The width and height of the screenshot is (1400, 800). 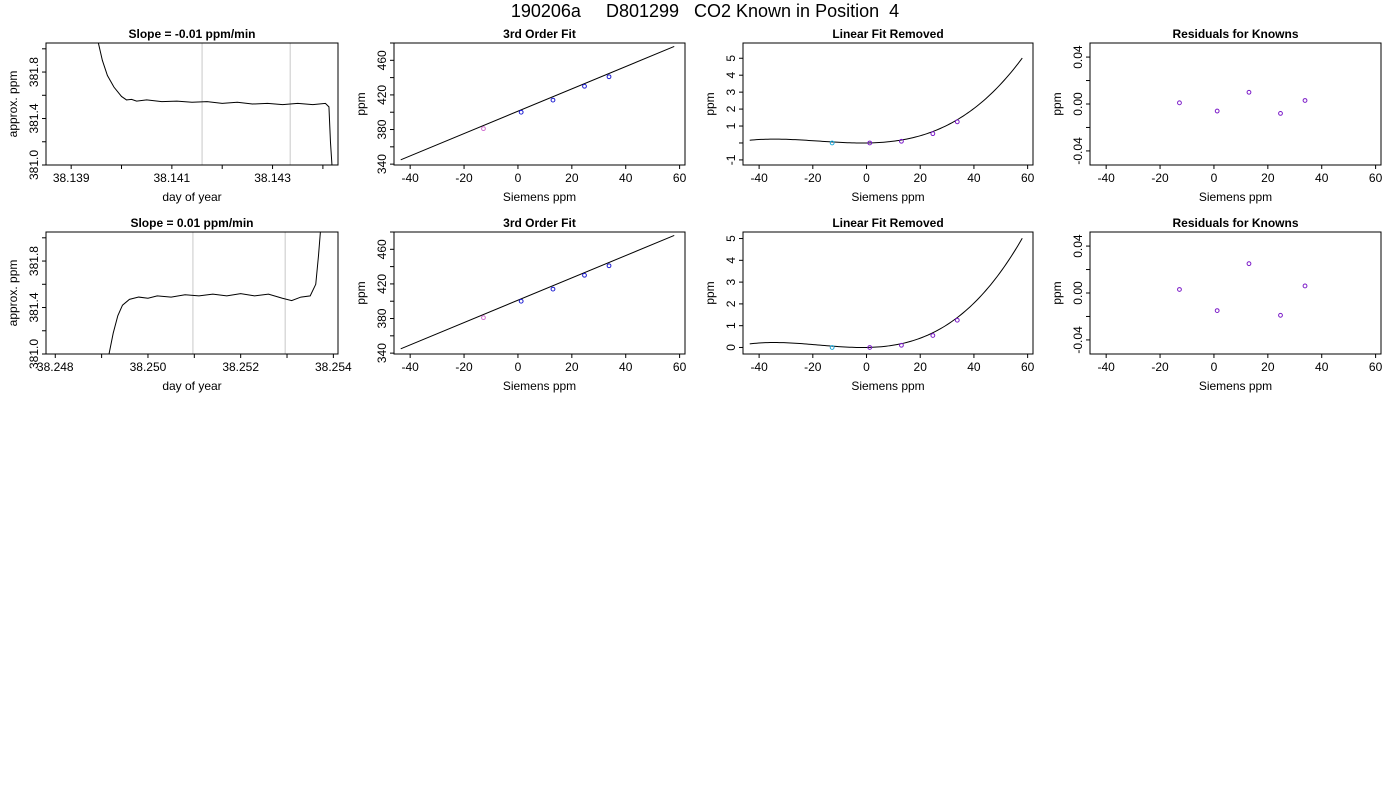 What do you see at coordinates (191, 386) in the screenshot?
I see `x-axis-label: day of year` at bounding box center [191, 386].